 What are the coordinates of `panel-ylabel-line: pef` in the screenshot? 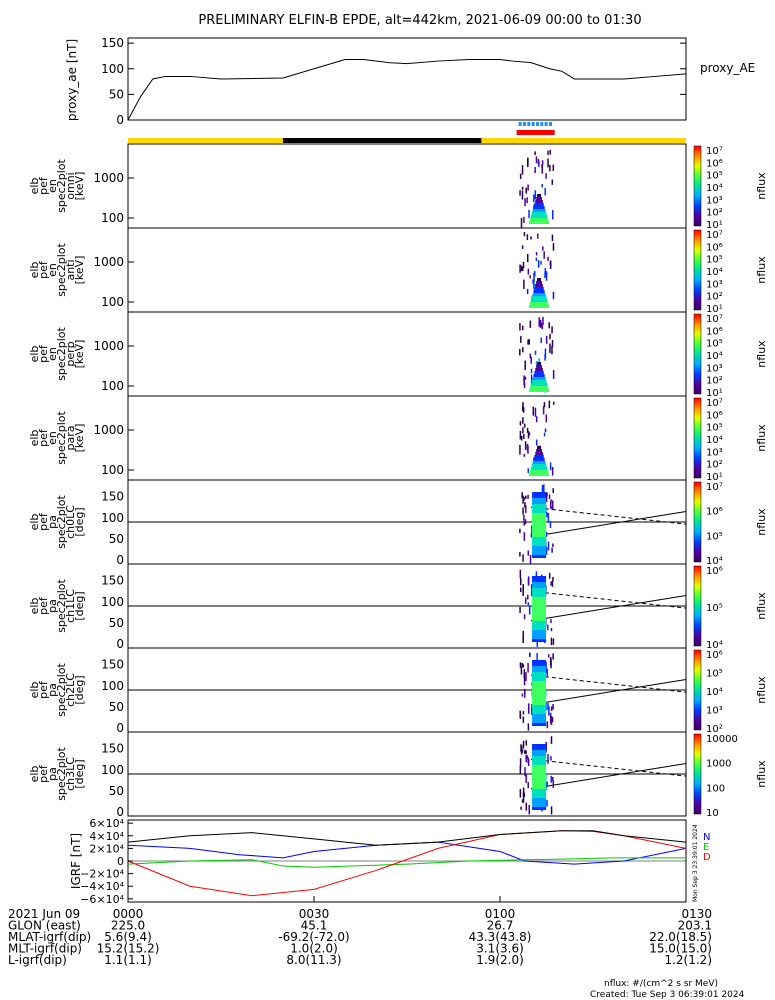 It's located at (43, 185).